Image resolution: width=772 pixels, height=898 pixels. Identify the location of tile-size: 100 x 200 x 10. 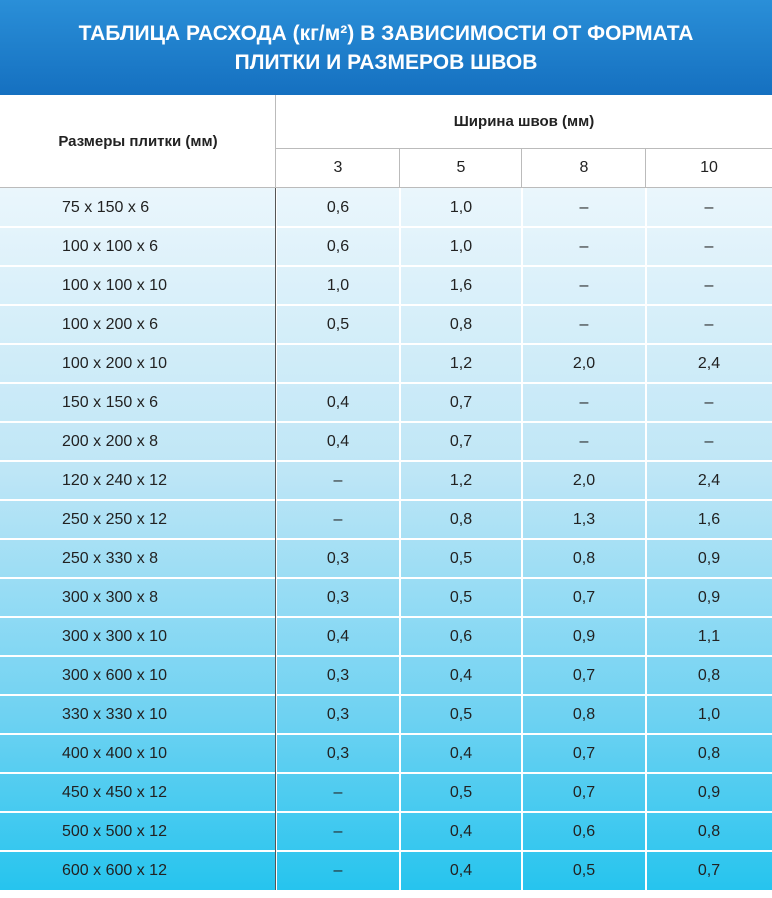
(114, 363).